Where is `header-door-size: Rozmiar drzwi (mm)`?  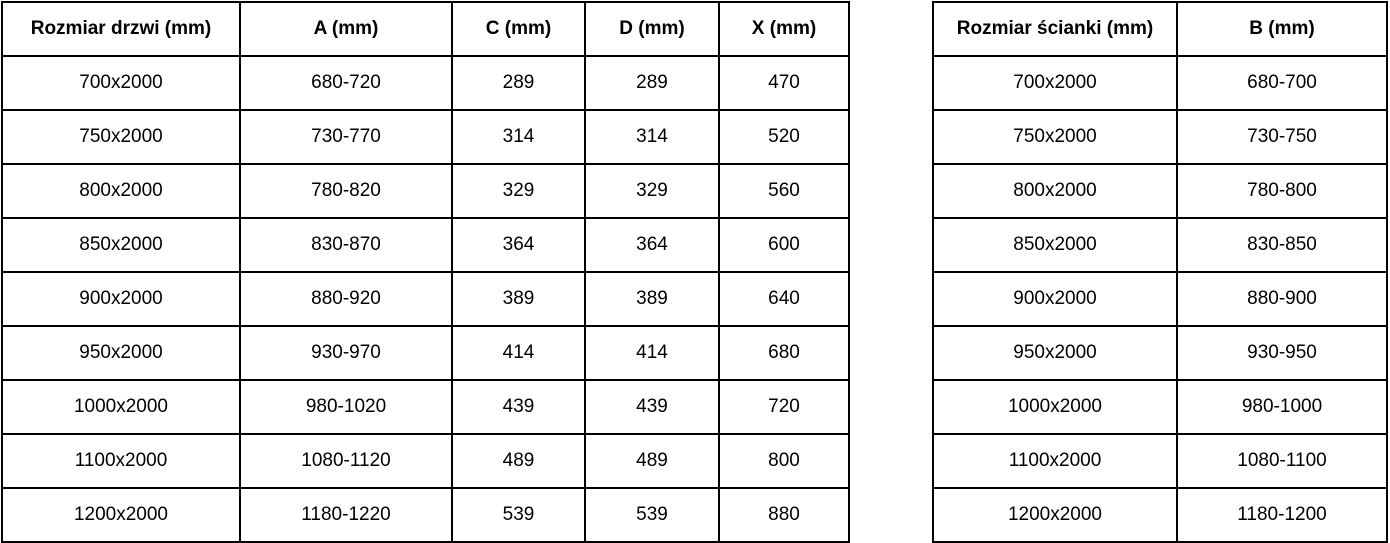 header-door-size: Rozmiar drzwi (mm) is located at coordinates (121, 29).